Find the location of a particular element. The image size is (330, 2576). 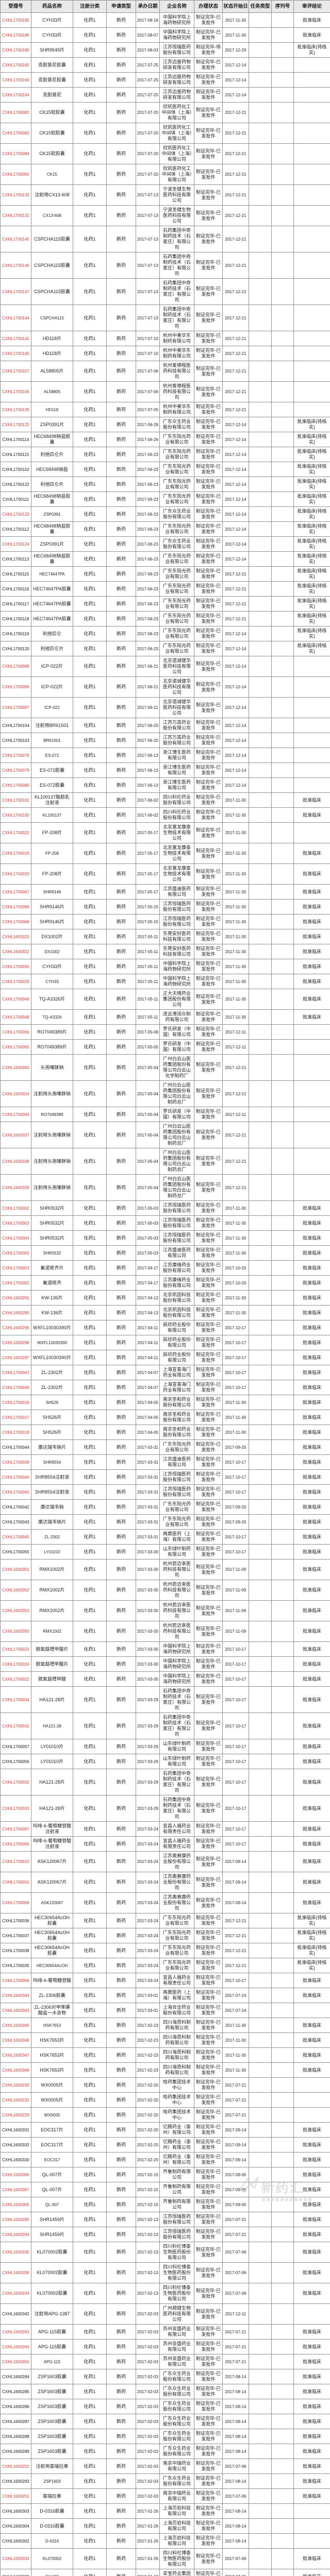

acceptance-no-link: CXHL1600333 is located at coordinates (16, 2559).